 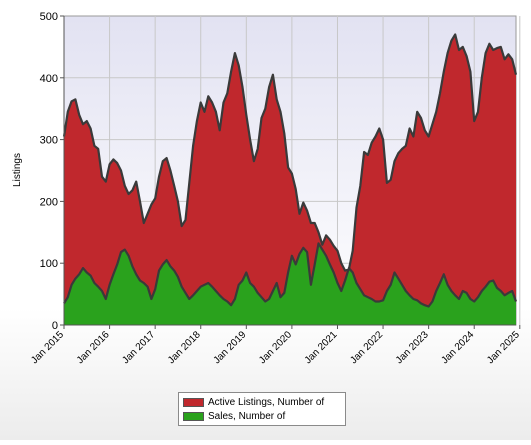 What do you see at coordinates (93, 347) in the screenshot?
I see `x-tick-label: Jan 2016` at bounding box center [93, 347].